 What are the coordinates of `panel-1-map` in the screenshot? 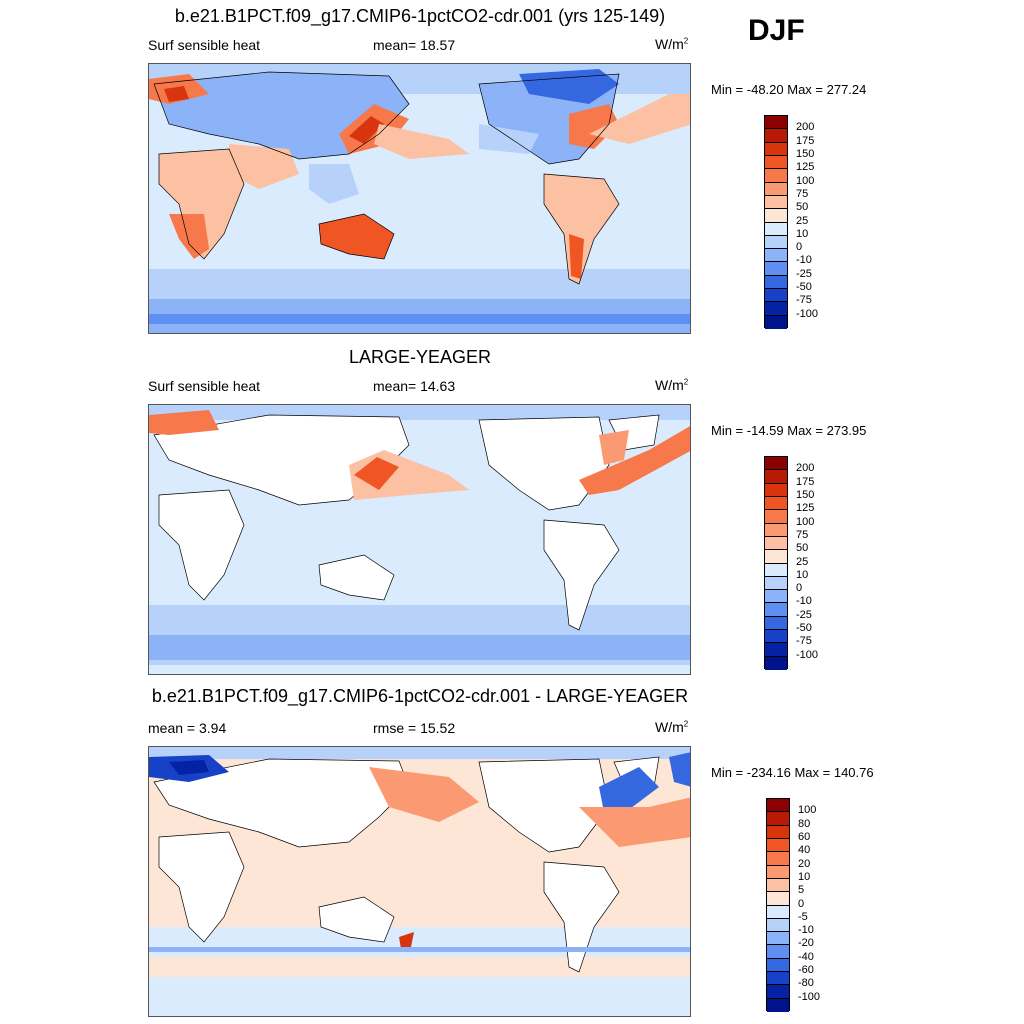 It's located at (419, 198).